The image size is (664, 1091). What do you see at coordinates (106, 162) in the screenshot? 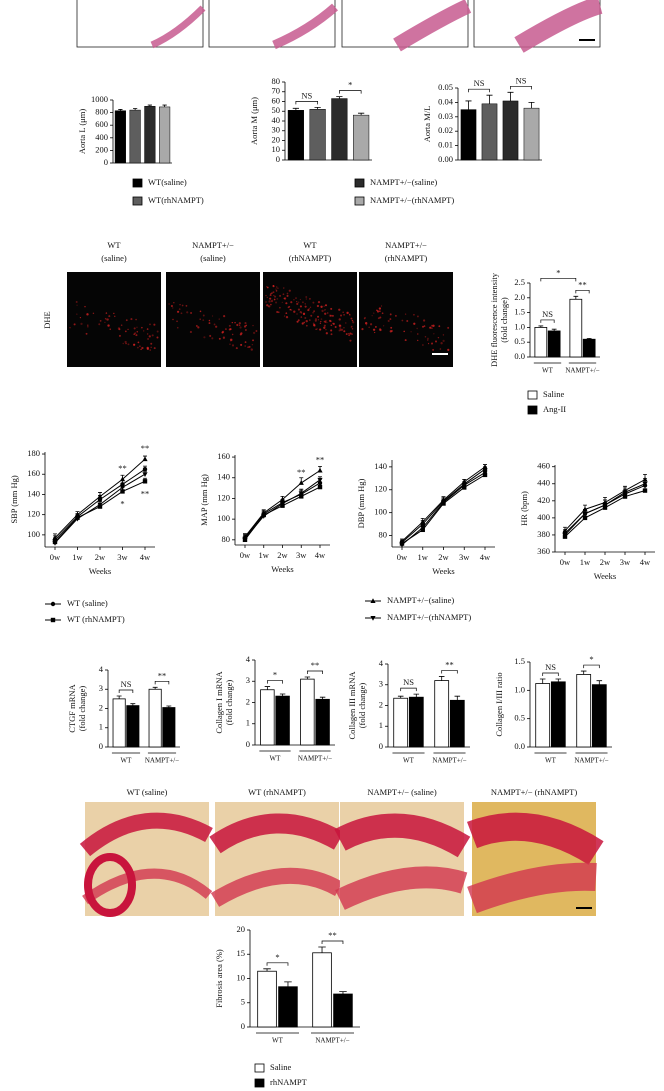
I see `y-tick-label: 0` at bounding box center [106, 162].